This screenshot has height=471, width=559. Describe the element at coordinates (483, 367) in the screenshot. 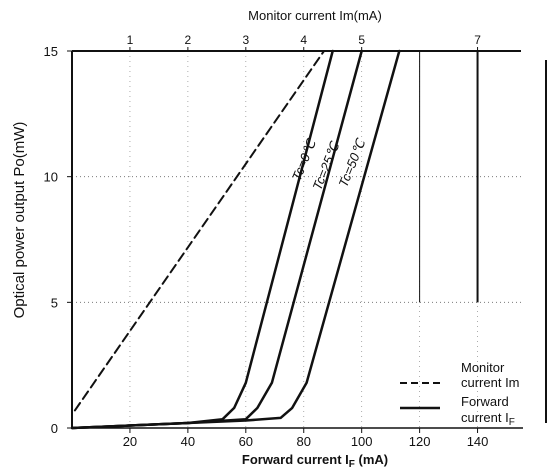

I see `legend-monitor-line1: Monitor` at that location.